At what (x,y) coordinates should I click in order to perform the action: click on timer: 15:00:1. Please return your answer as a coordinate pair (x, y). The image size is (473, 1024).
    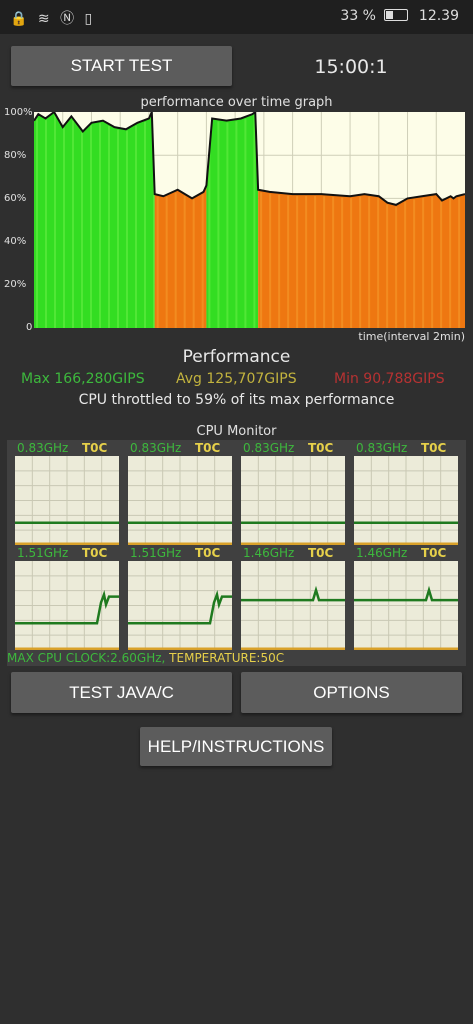
    Looking at the image, I should click on (351, 67).